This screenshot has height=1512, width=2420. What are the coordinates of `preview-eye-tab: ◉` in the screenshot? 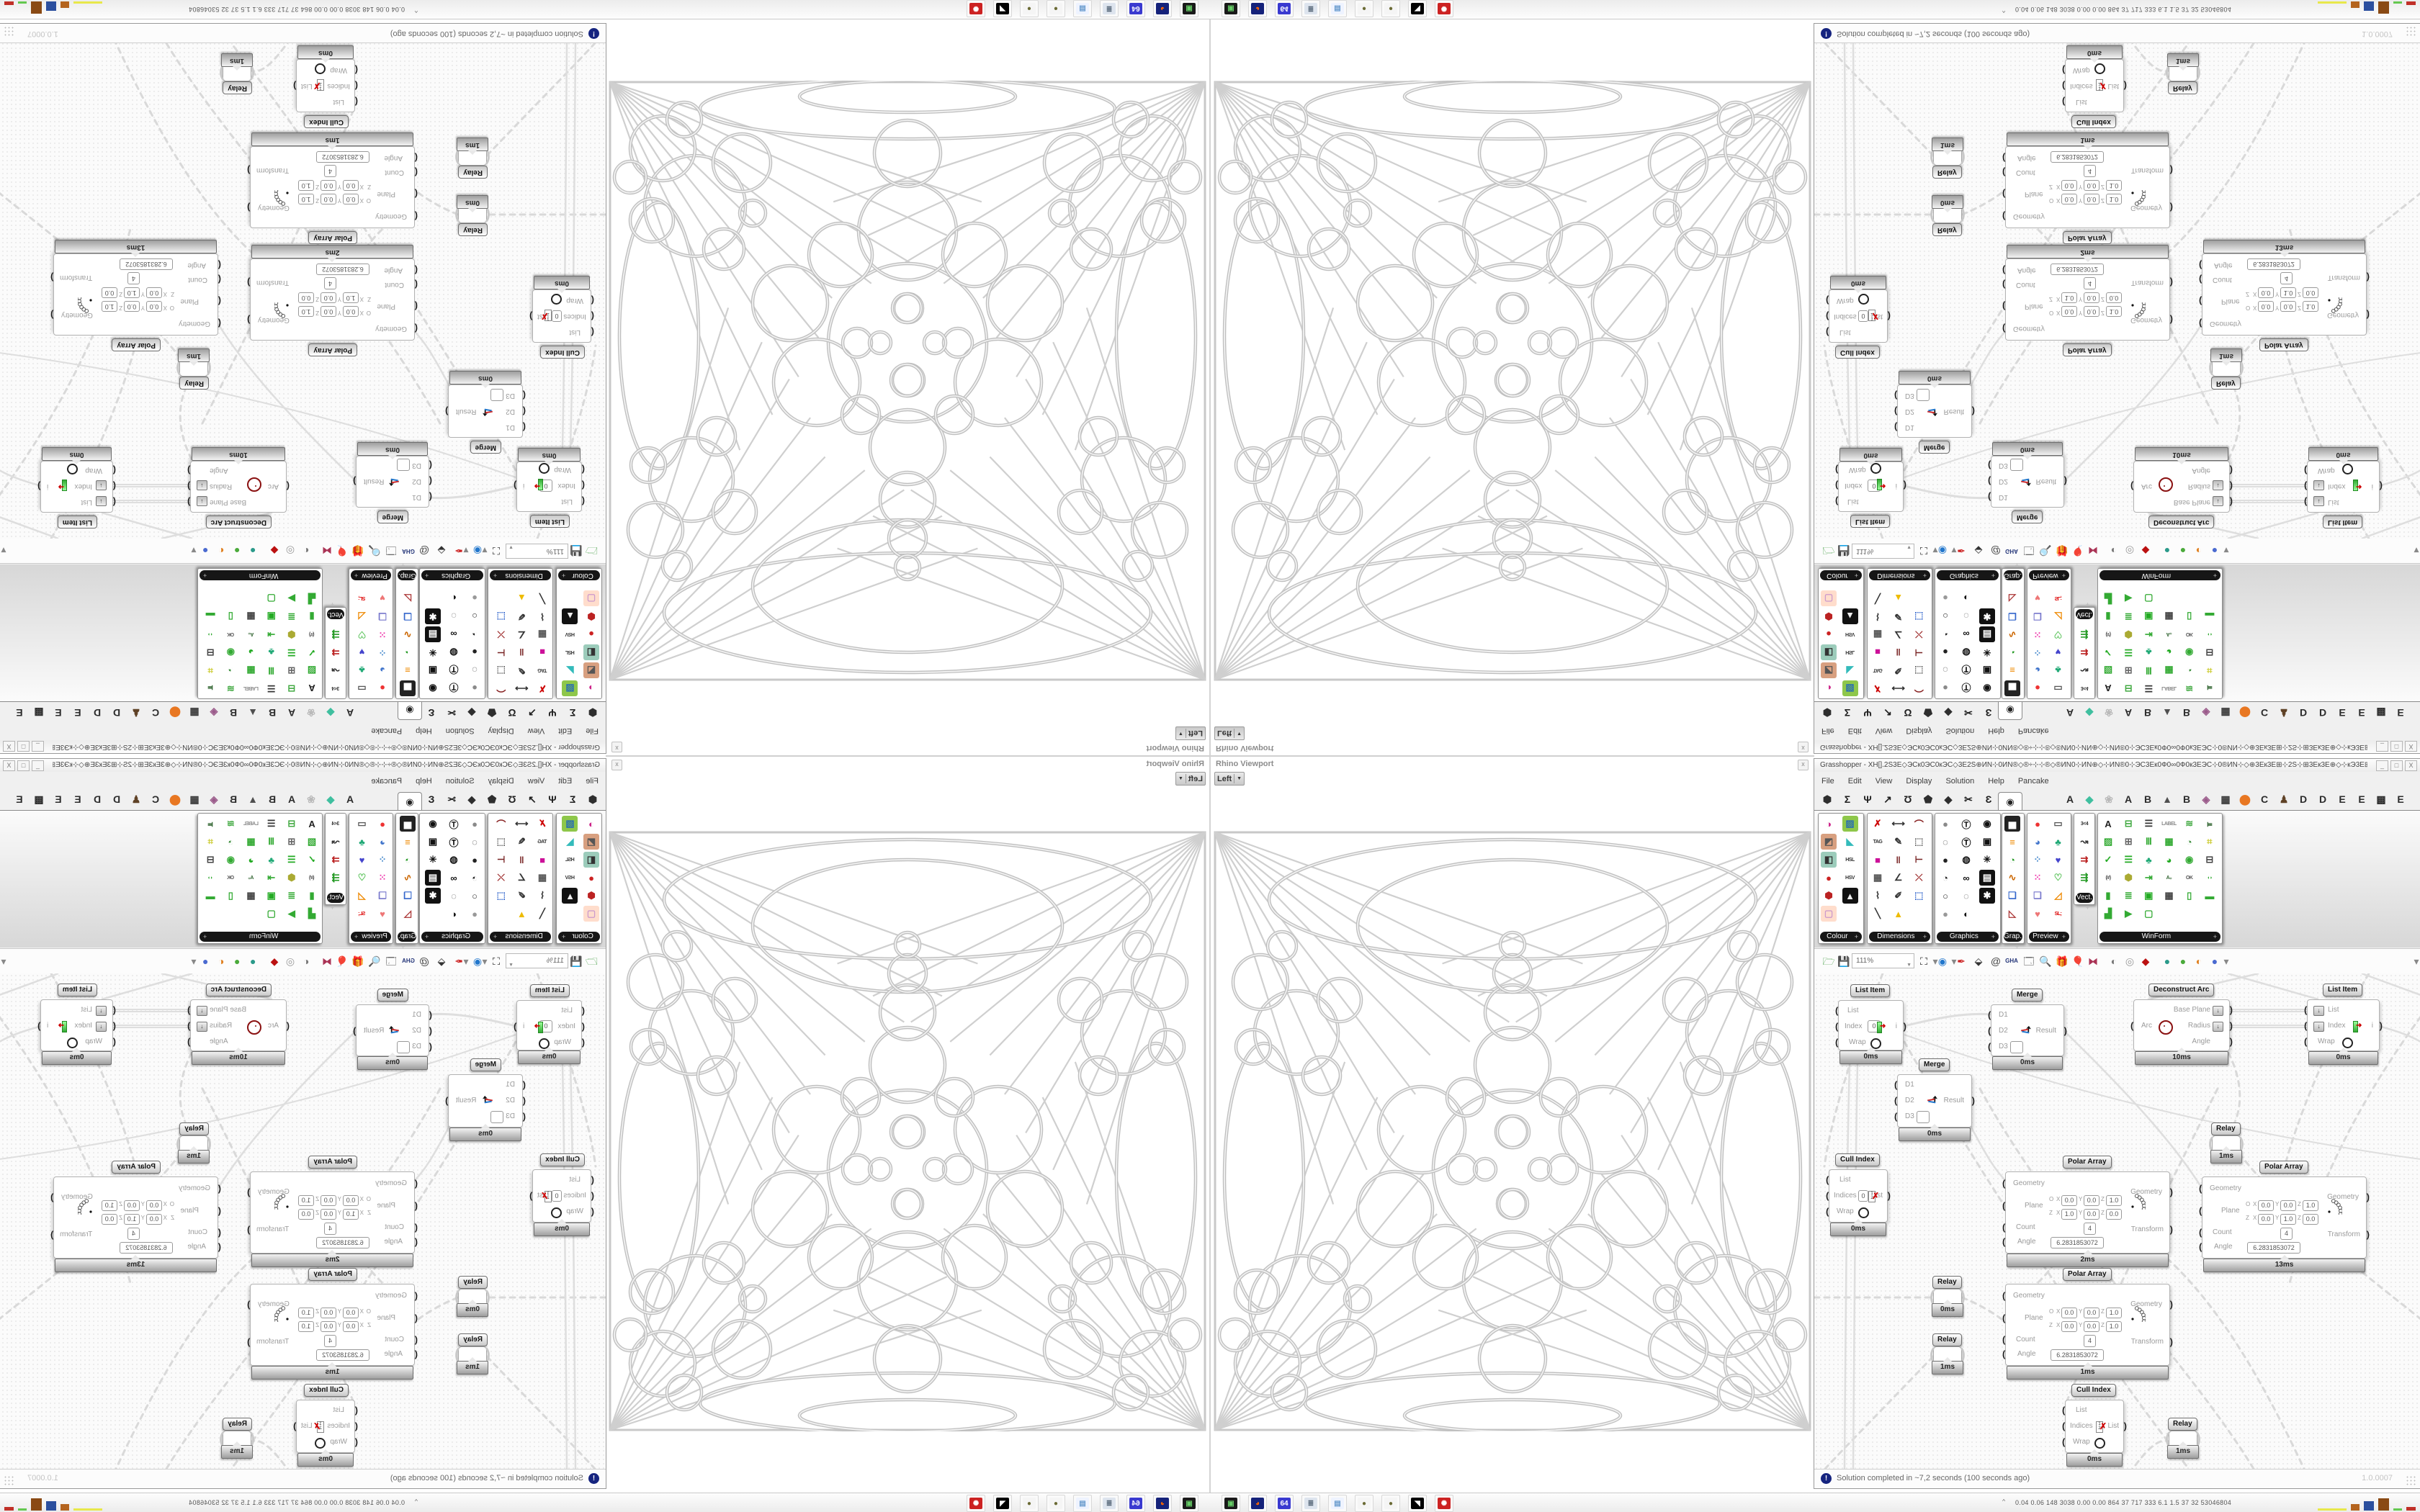 It's located at (2010, 710).